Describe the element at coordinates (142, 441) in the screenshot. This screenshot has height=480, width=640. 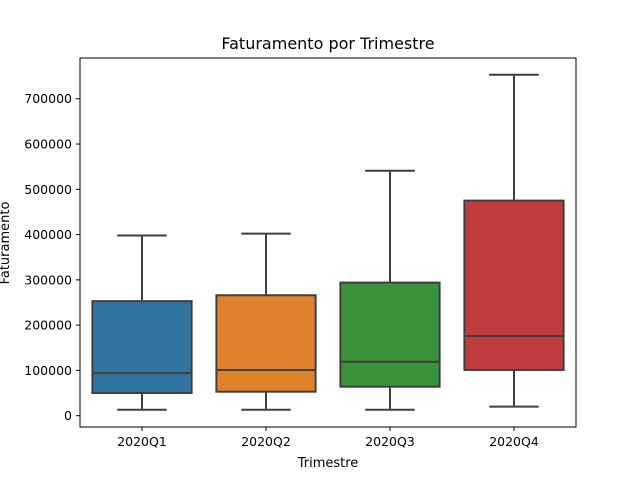
I see `x-tick-label: 2020Q1` at that location.